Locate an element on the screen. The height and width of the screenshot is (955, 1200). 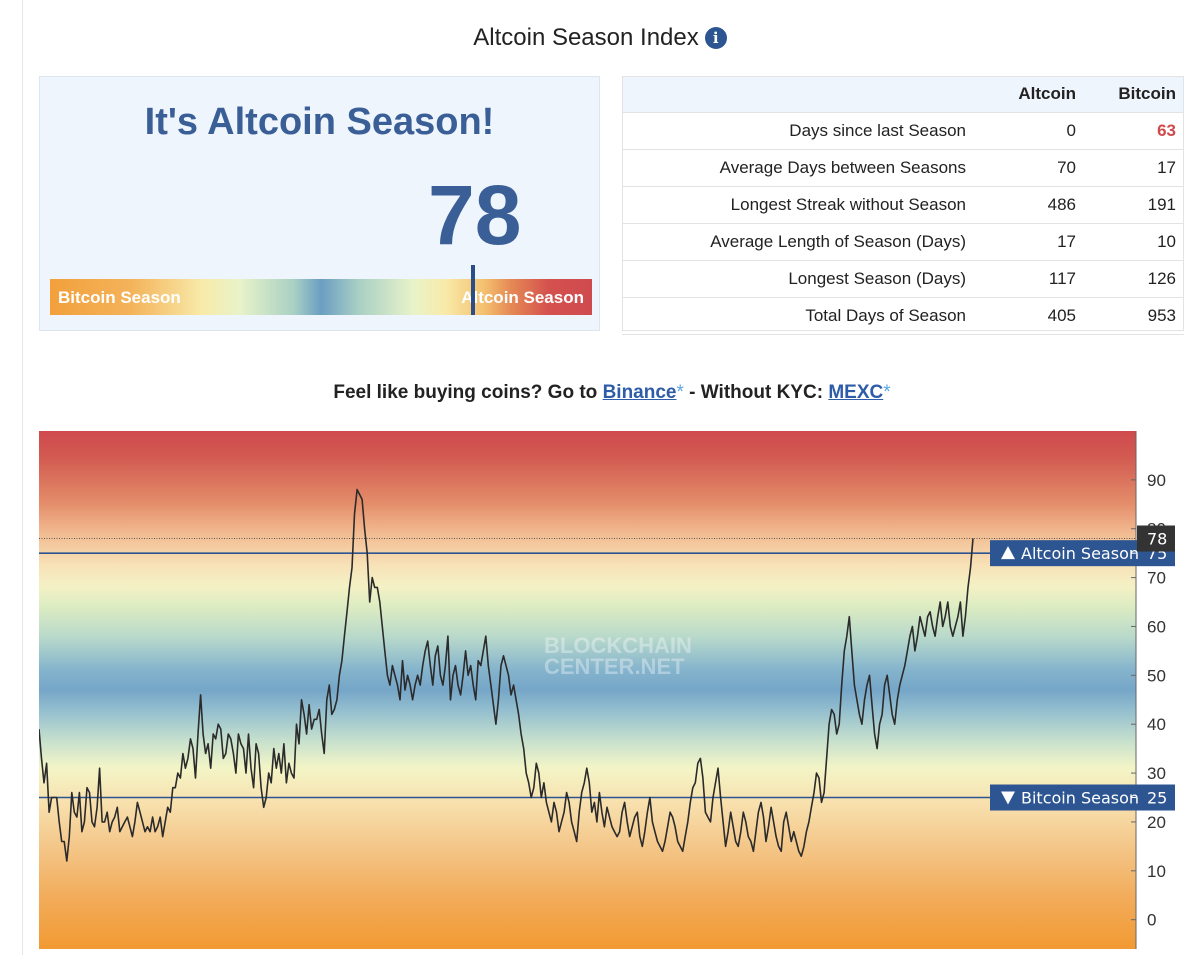
table-row: Average Length of Season (Days) 17 10 is located at coordinates (903, 242).